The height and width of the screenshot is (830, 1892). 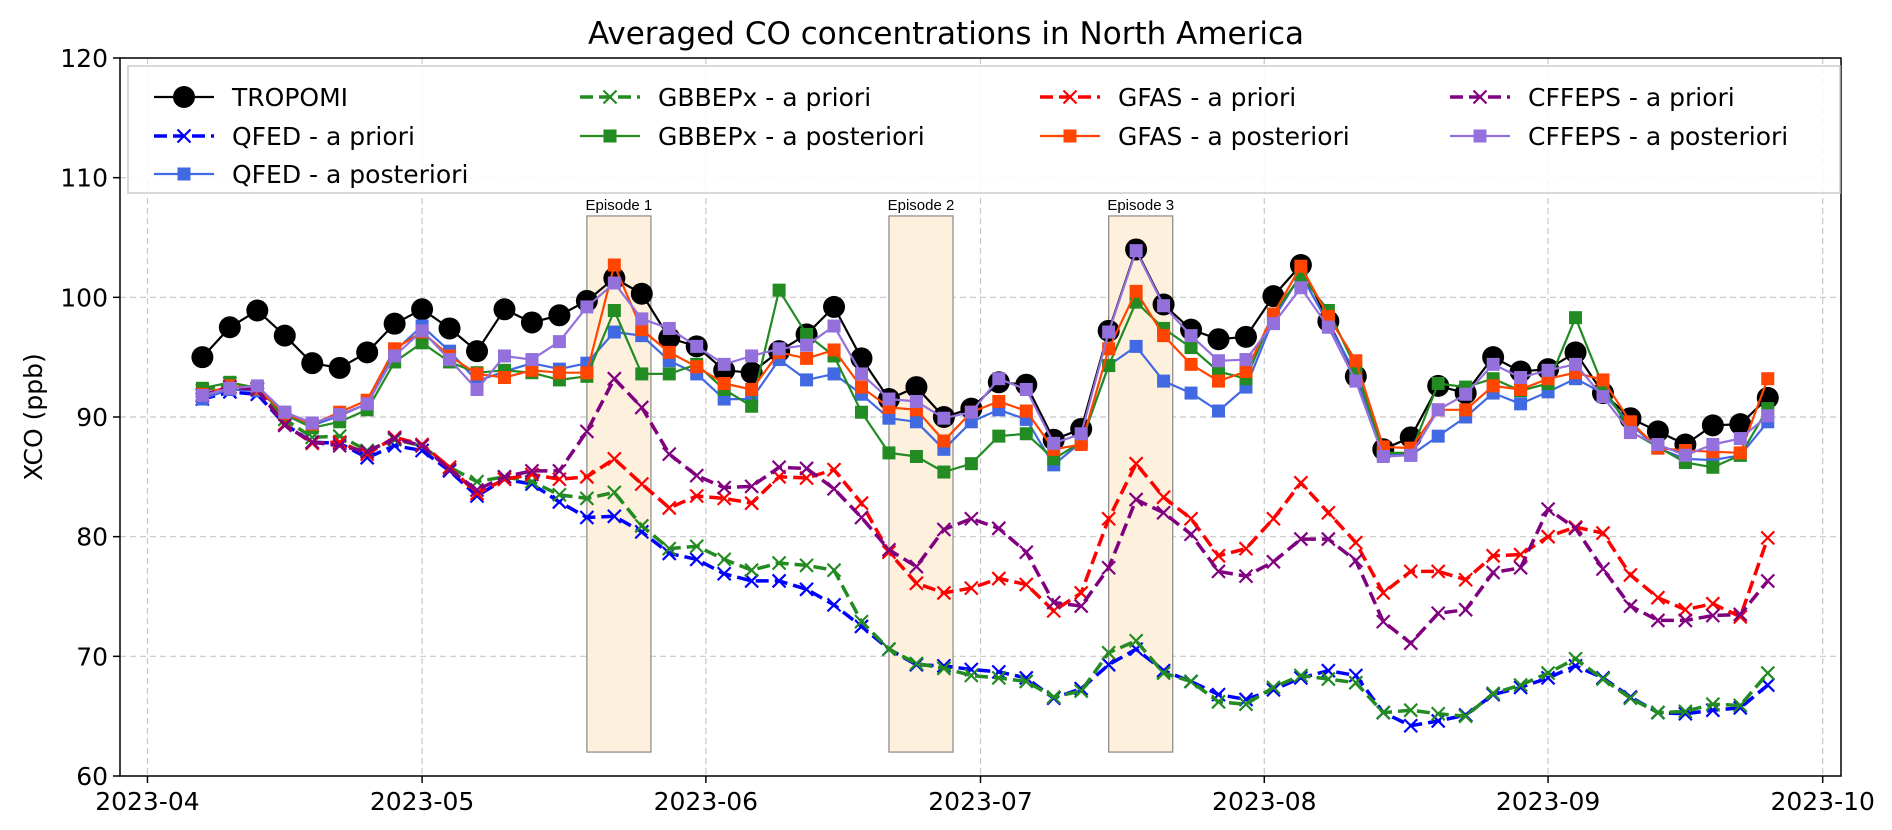 What do you see at coordinates (1207, 97) in the screenshot?
I see `legend-label: GFAS - a priori` at bounding box center [1207, 97].